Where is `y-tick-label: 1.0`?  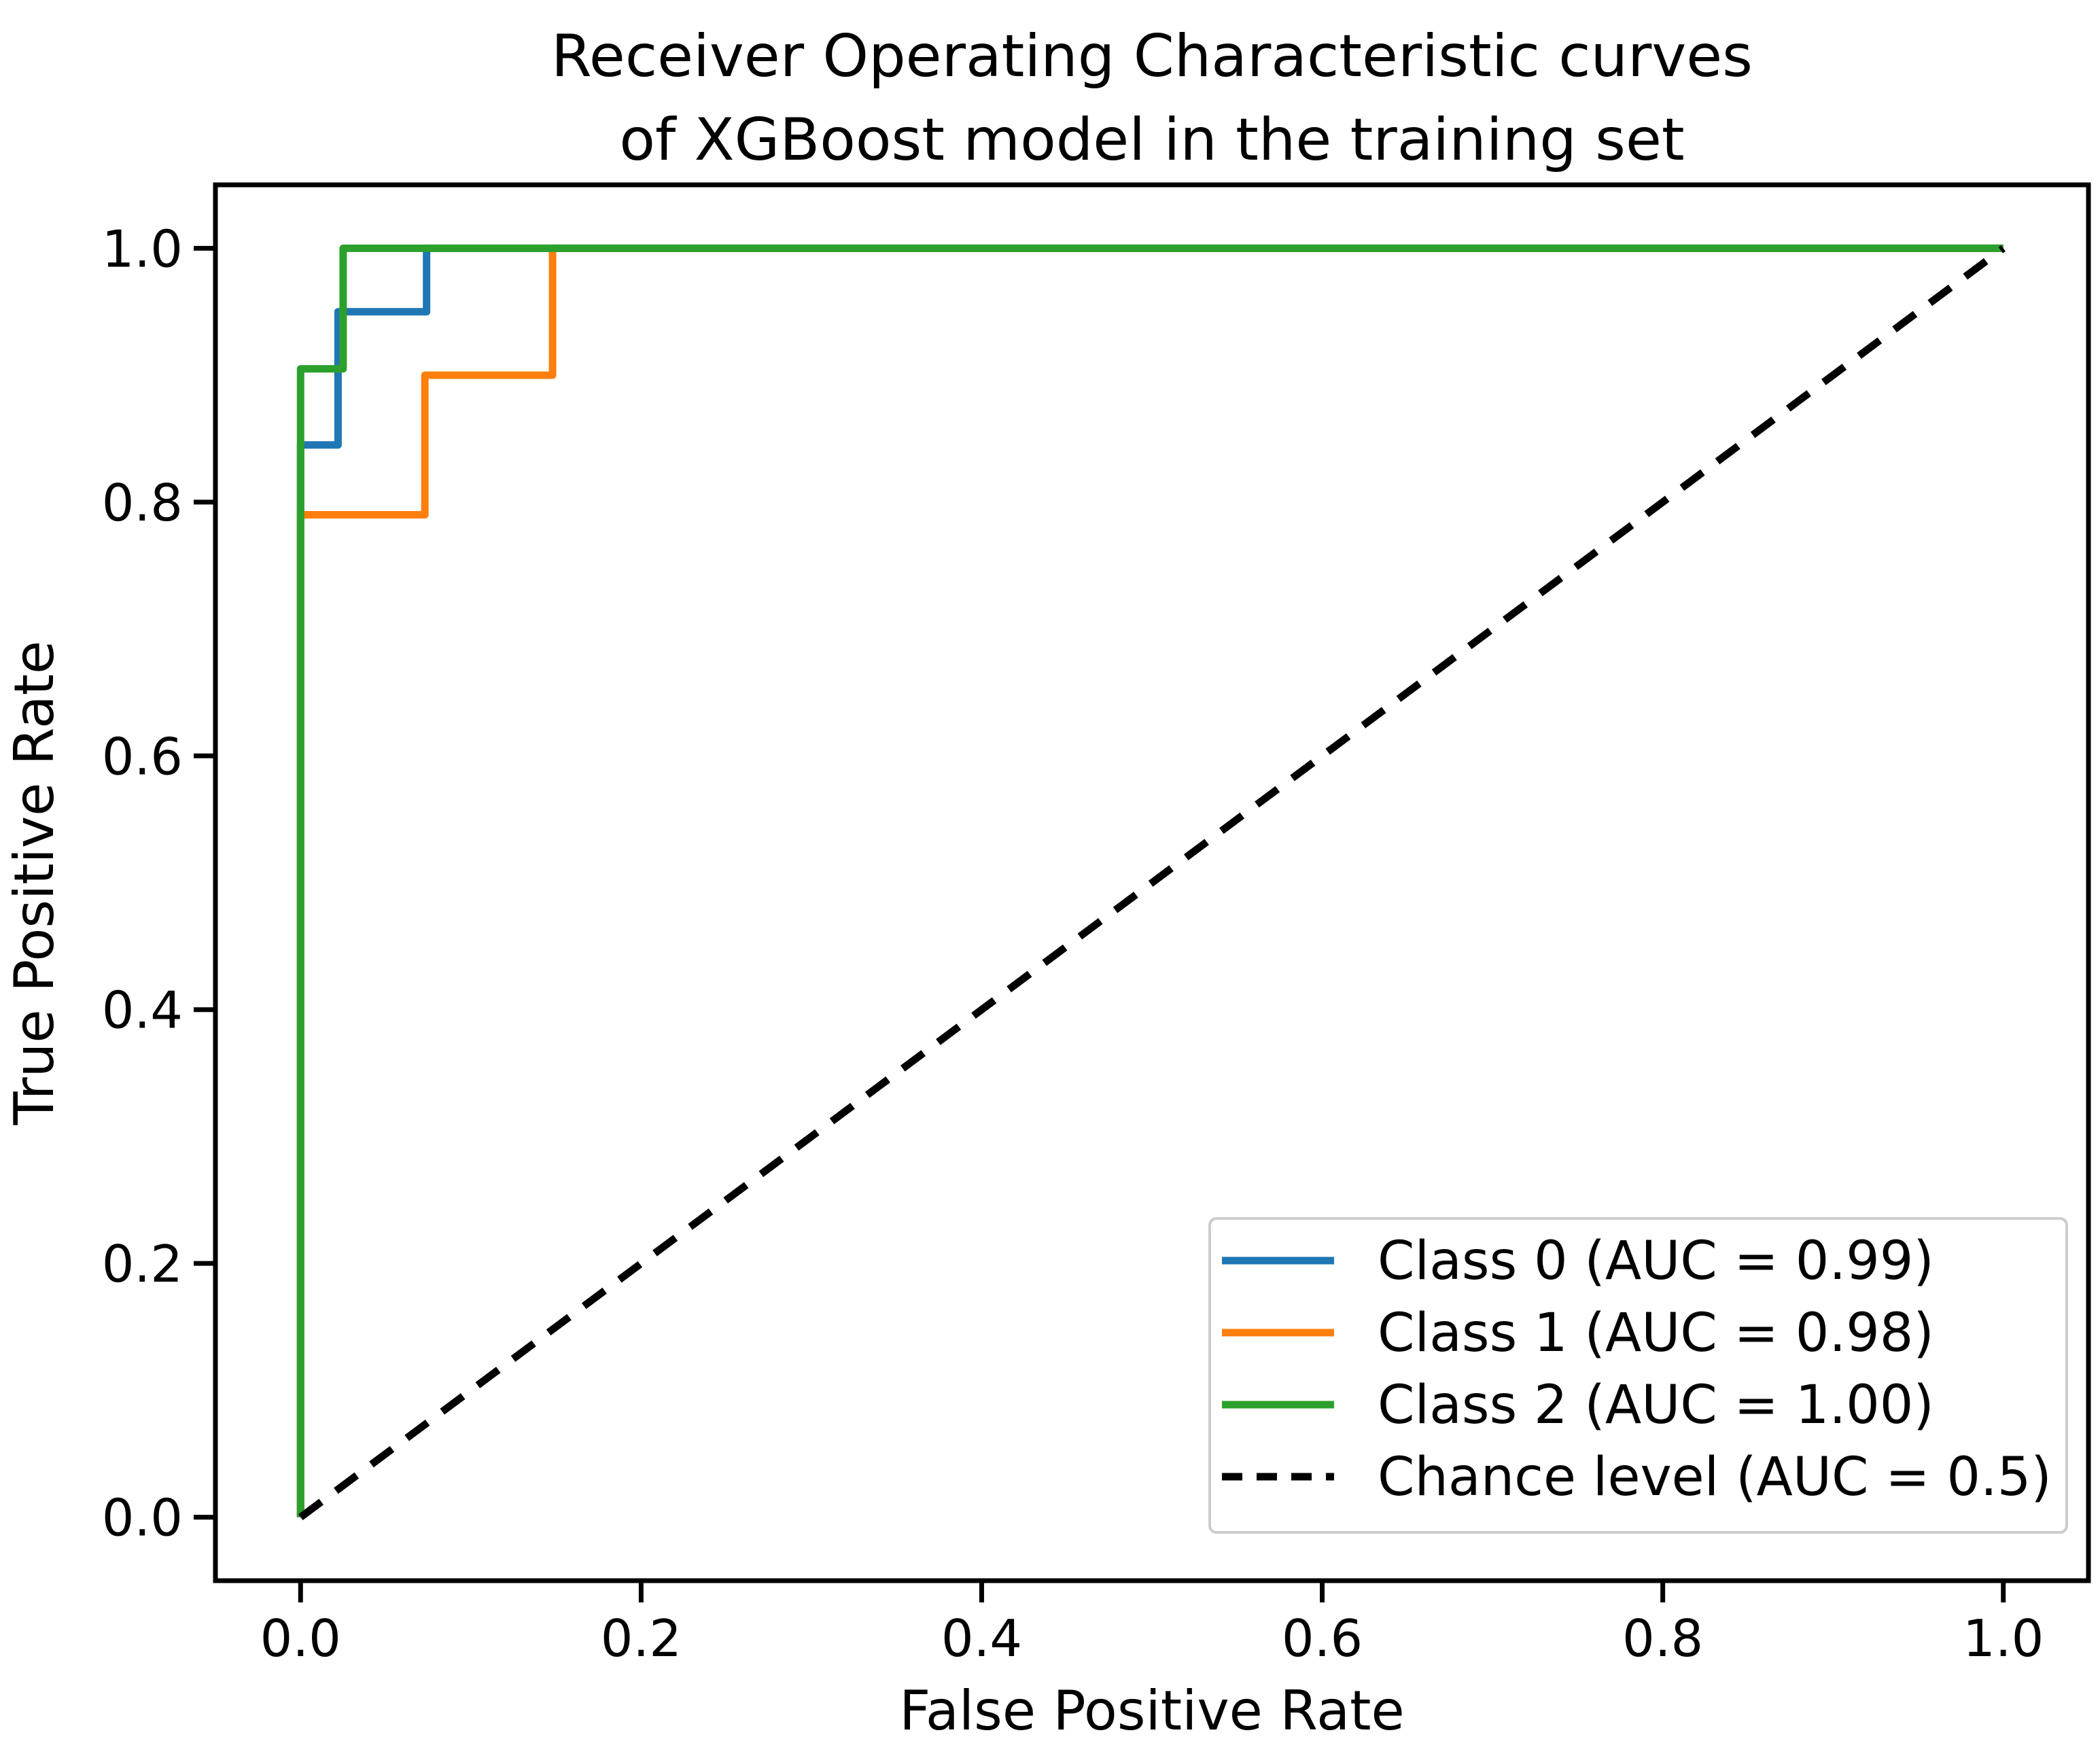
y-tick-label: 1.0 is located at coordinates (143, 249).